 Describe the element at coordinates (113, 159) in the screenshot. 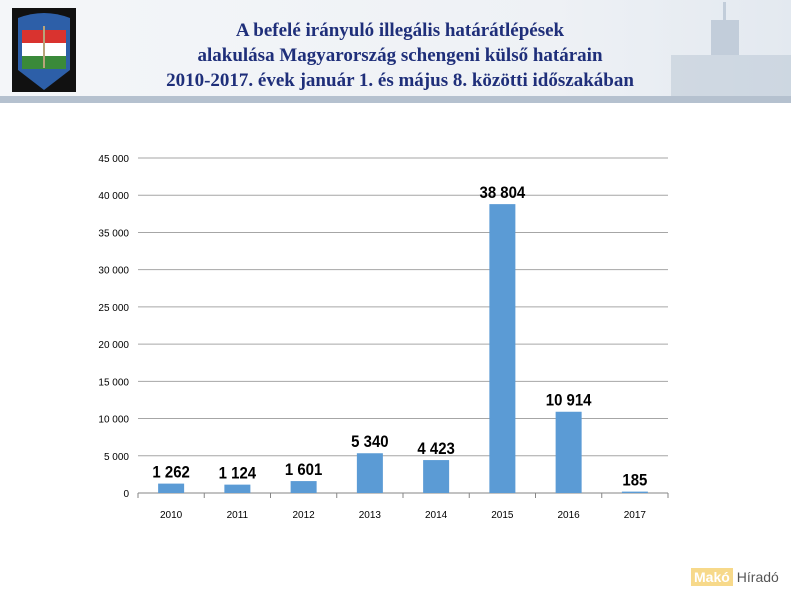

I see `y-tick-label: 45 000` at that location.